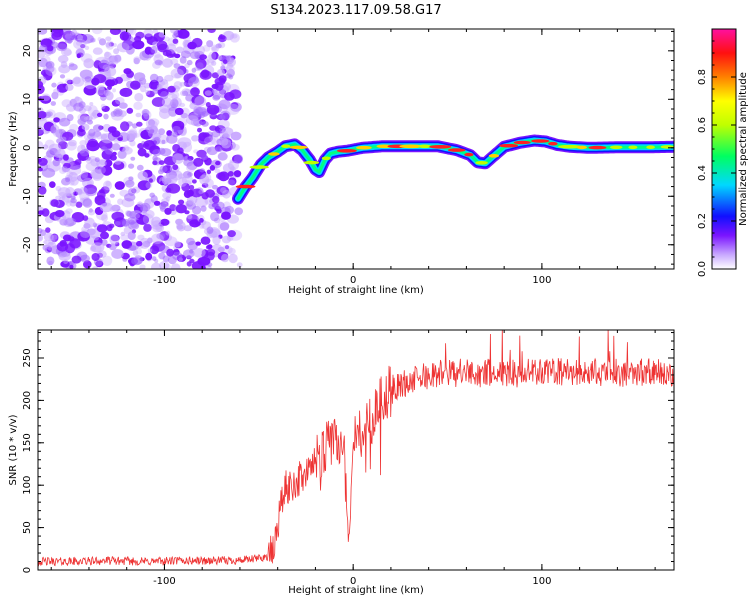 The height and width of the screenshot is (600, 750). Describe the element at coordinates (353, 280) in the screenshot. I see `x-tick-label: 0` at that location.